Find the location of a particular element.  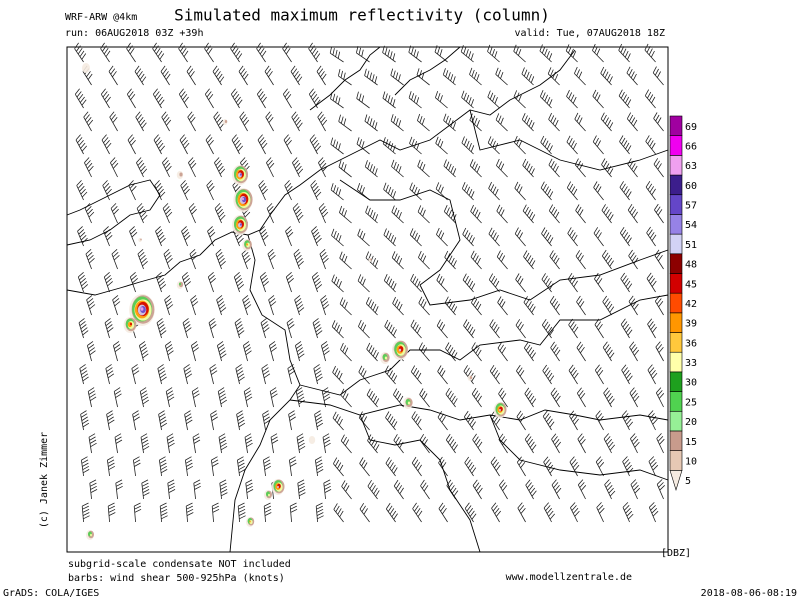

credit: (c) Janek Zimmer is located at coordinates (44, 480).